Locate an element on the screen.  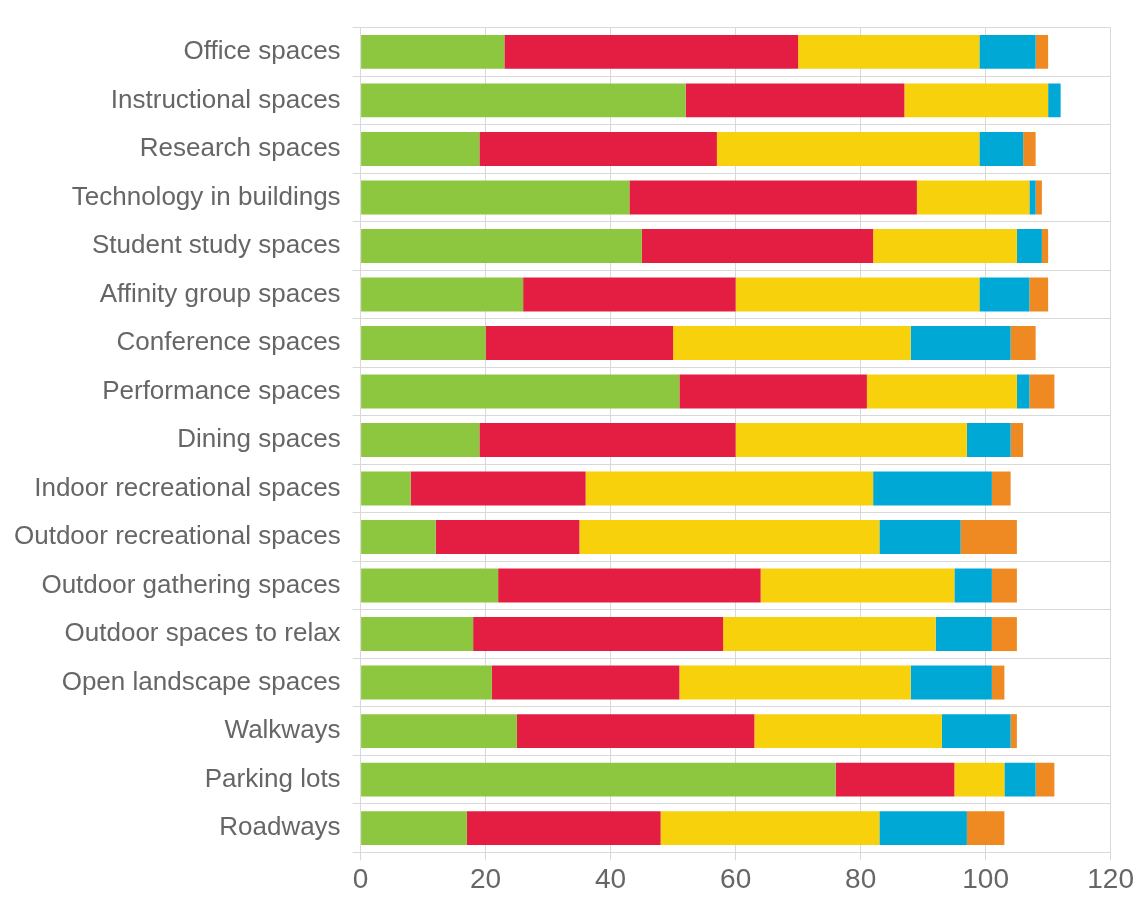
y-tick-label: Indoor recreational spaces is located at coordinates (187, 486).